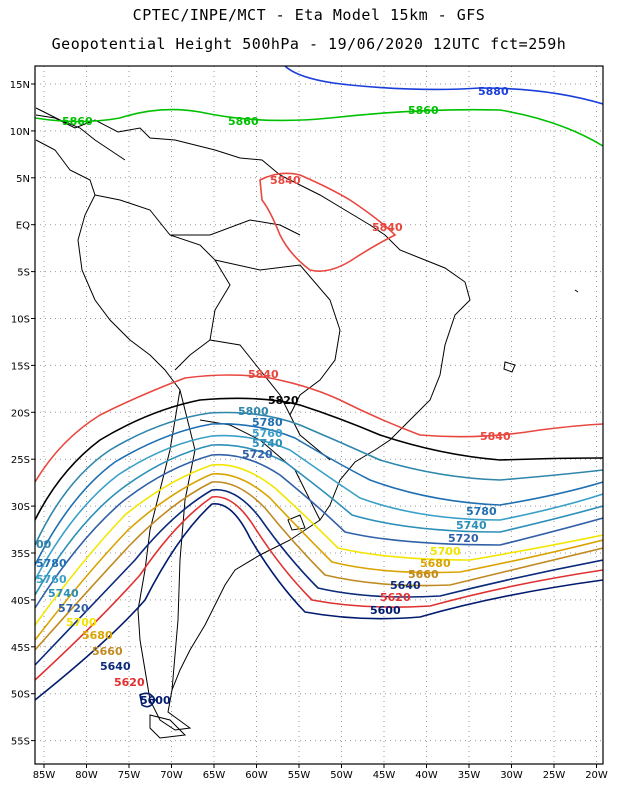 The image size is (618, 800). What do you see at coordinates (20, 366) in the screenshot?
I see `lat-label: 15S` at bounding box center [20, 366].